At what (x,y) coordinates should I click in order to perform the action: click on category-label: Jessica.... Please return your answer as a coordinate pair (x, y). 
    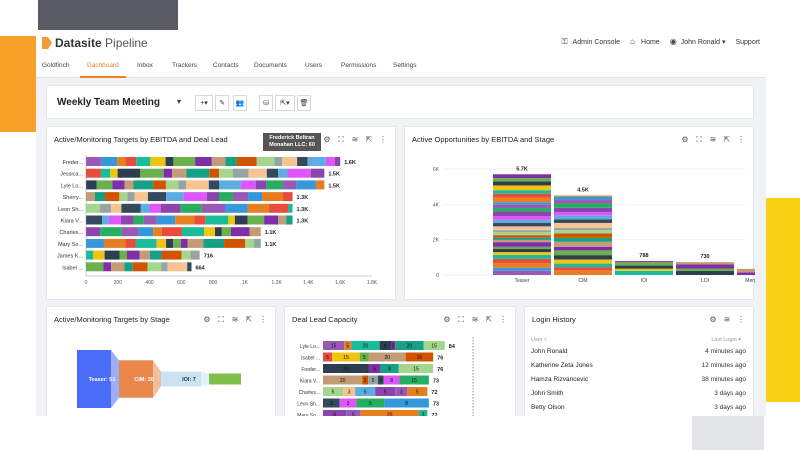
    Looking at the image, I should click on (71, 175).